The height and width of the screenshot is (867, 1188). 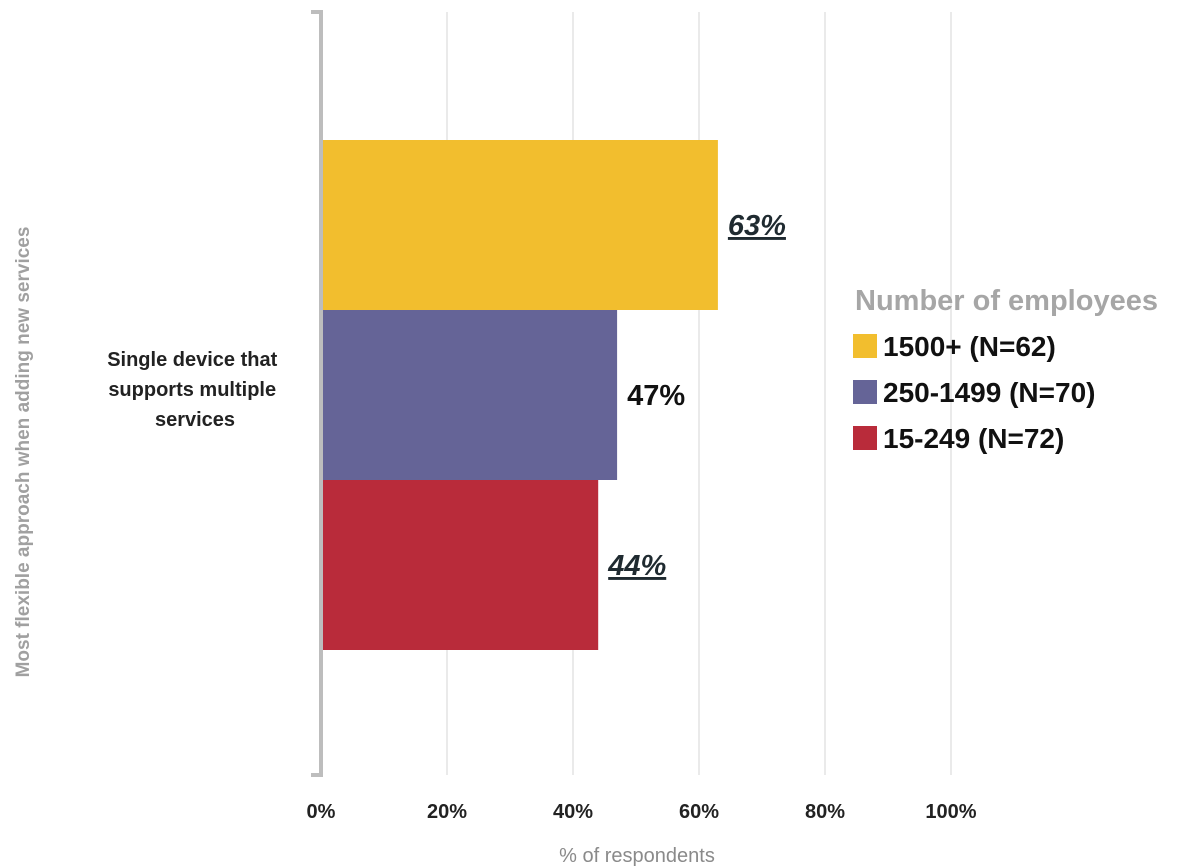 I want to click on category-label-line-1: Single device that, so click(x=192, y=360).